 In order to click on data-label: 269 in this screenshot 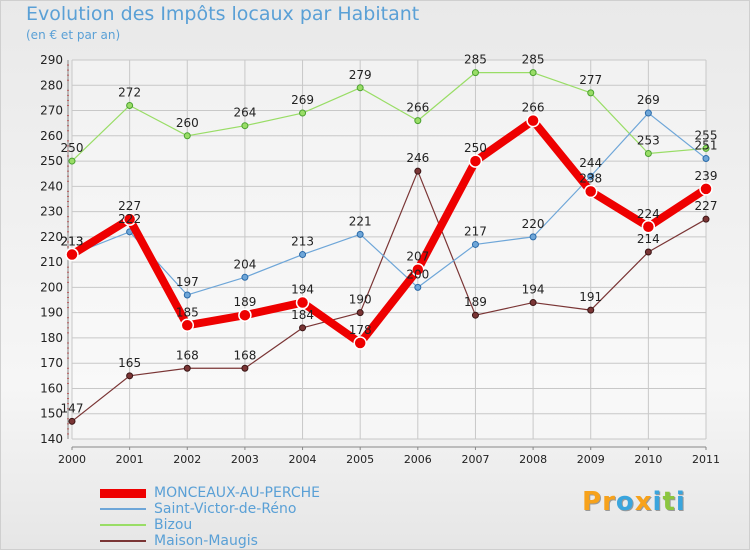, I will do `click(302, 100)`.